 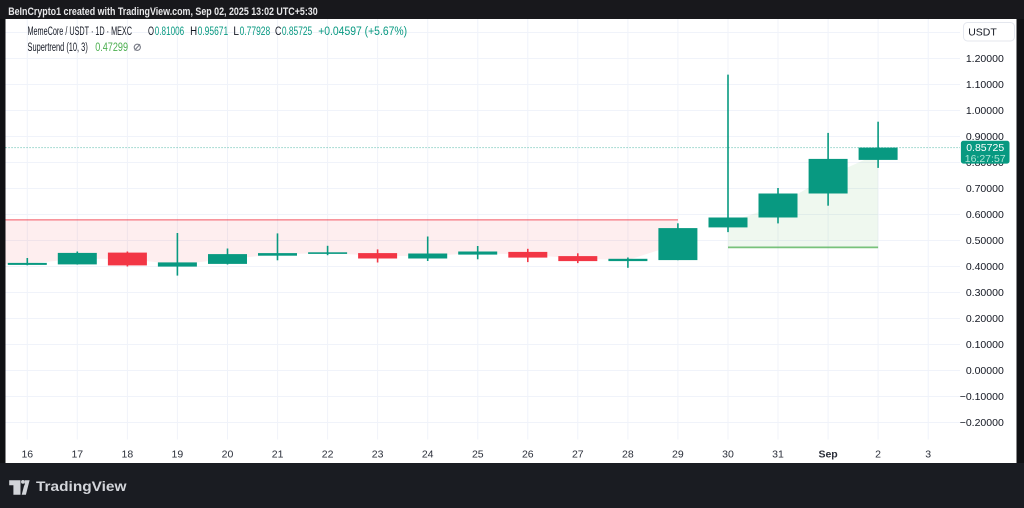 What do you see at coordinates (985, 267) in the screenshot?
I see `svg-text: 0.40000` at bounding box center [985, 267].